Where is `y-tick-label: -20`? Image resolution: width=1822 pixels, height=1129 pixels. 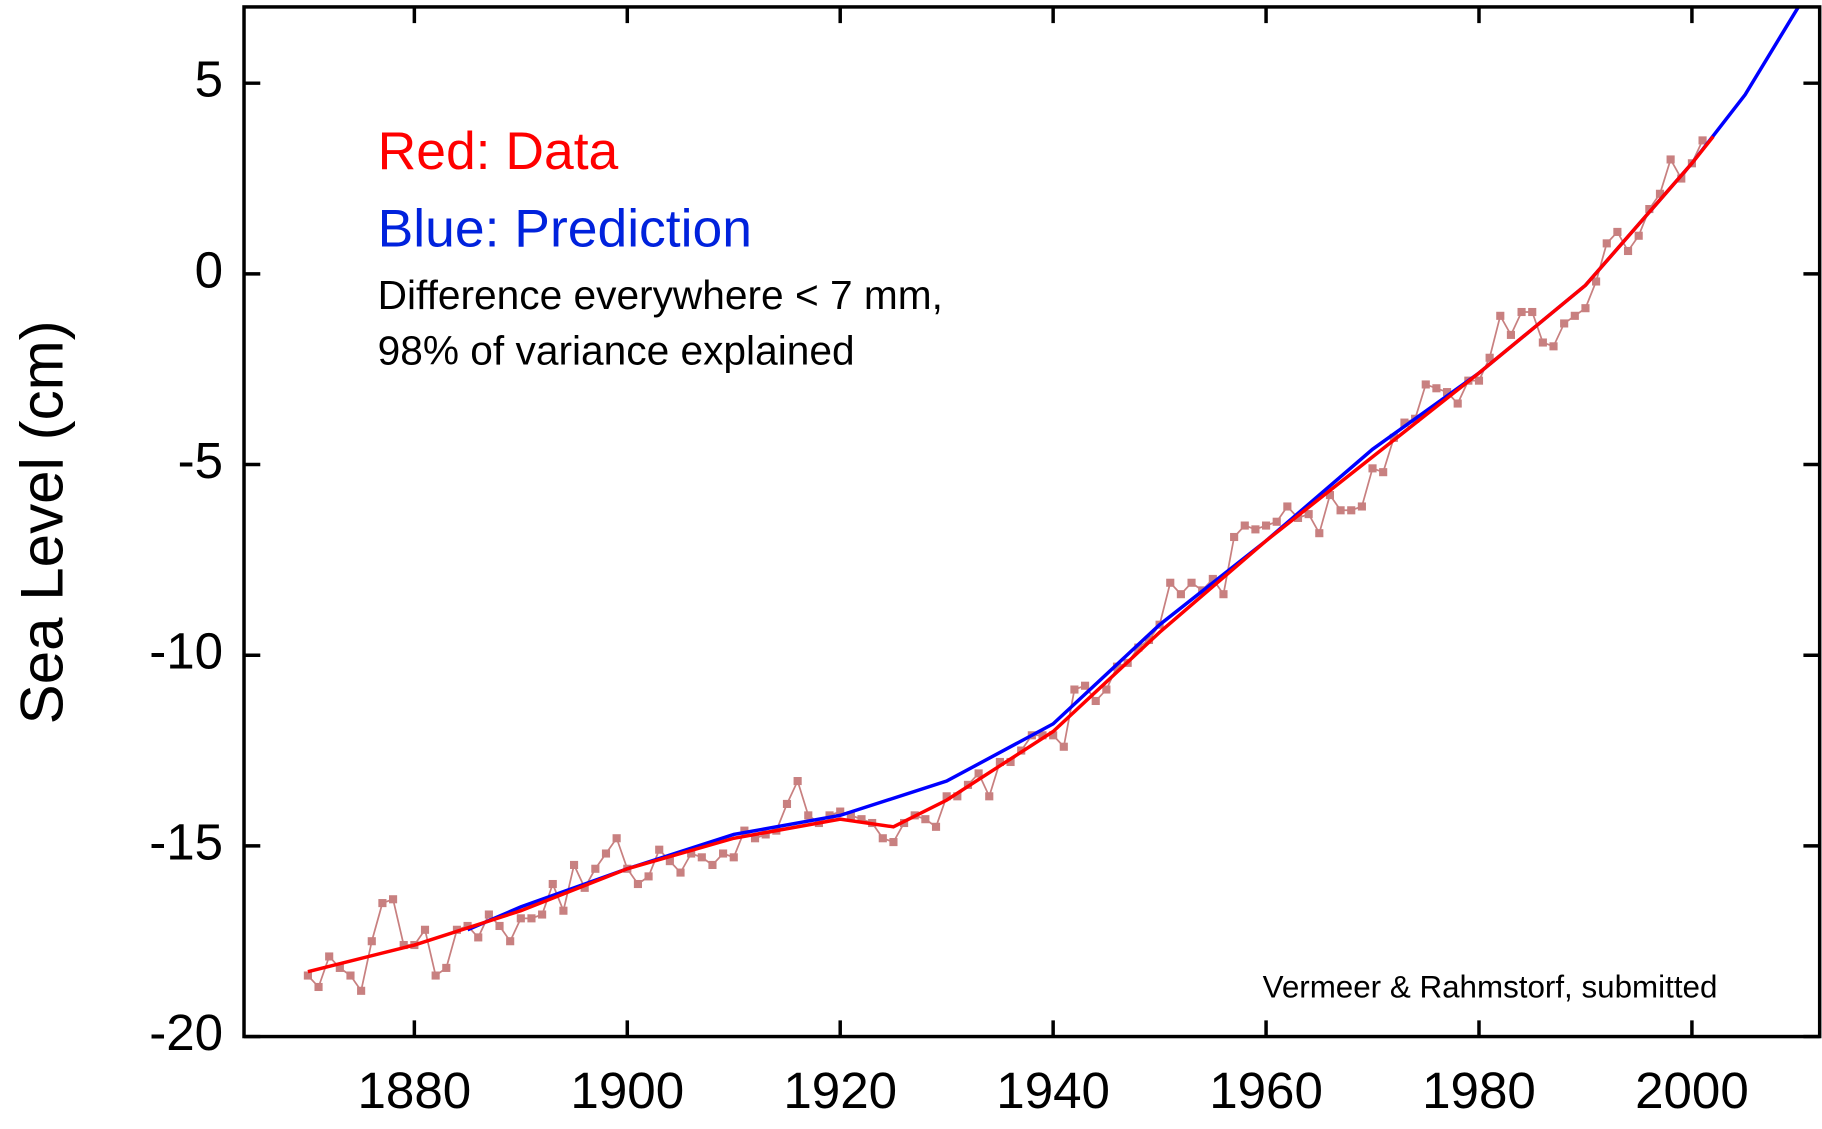 y-tick-label: -20 is located at coordinates (186, 1032).